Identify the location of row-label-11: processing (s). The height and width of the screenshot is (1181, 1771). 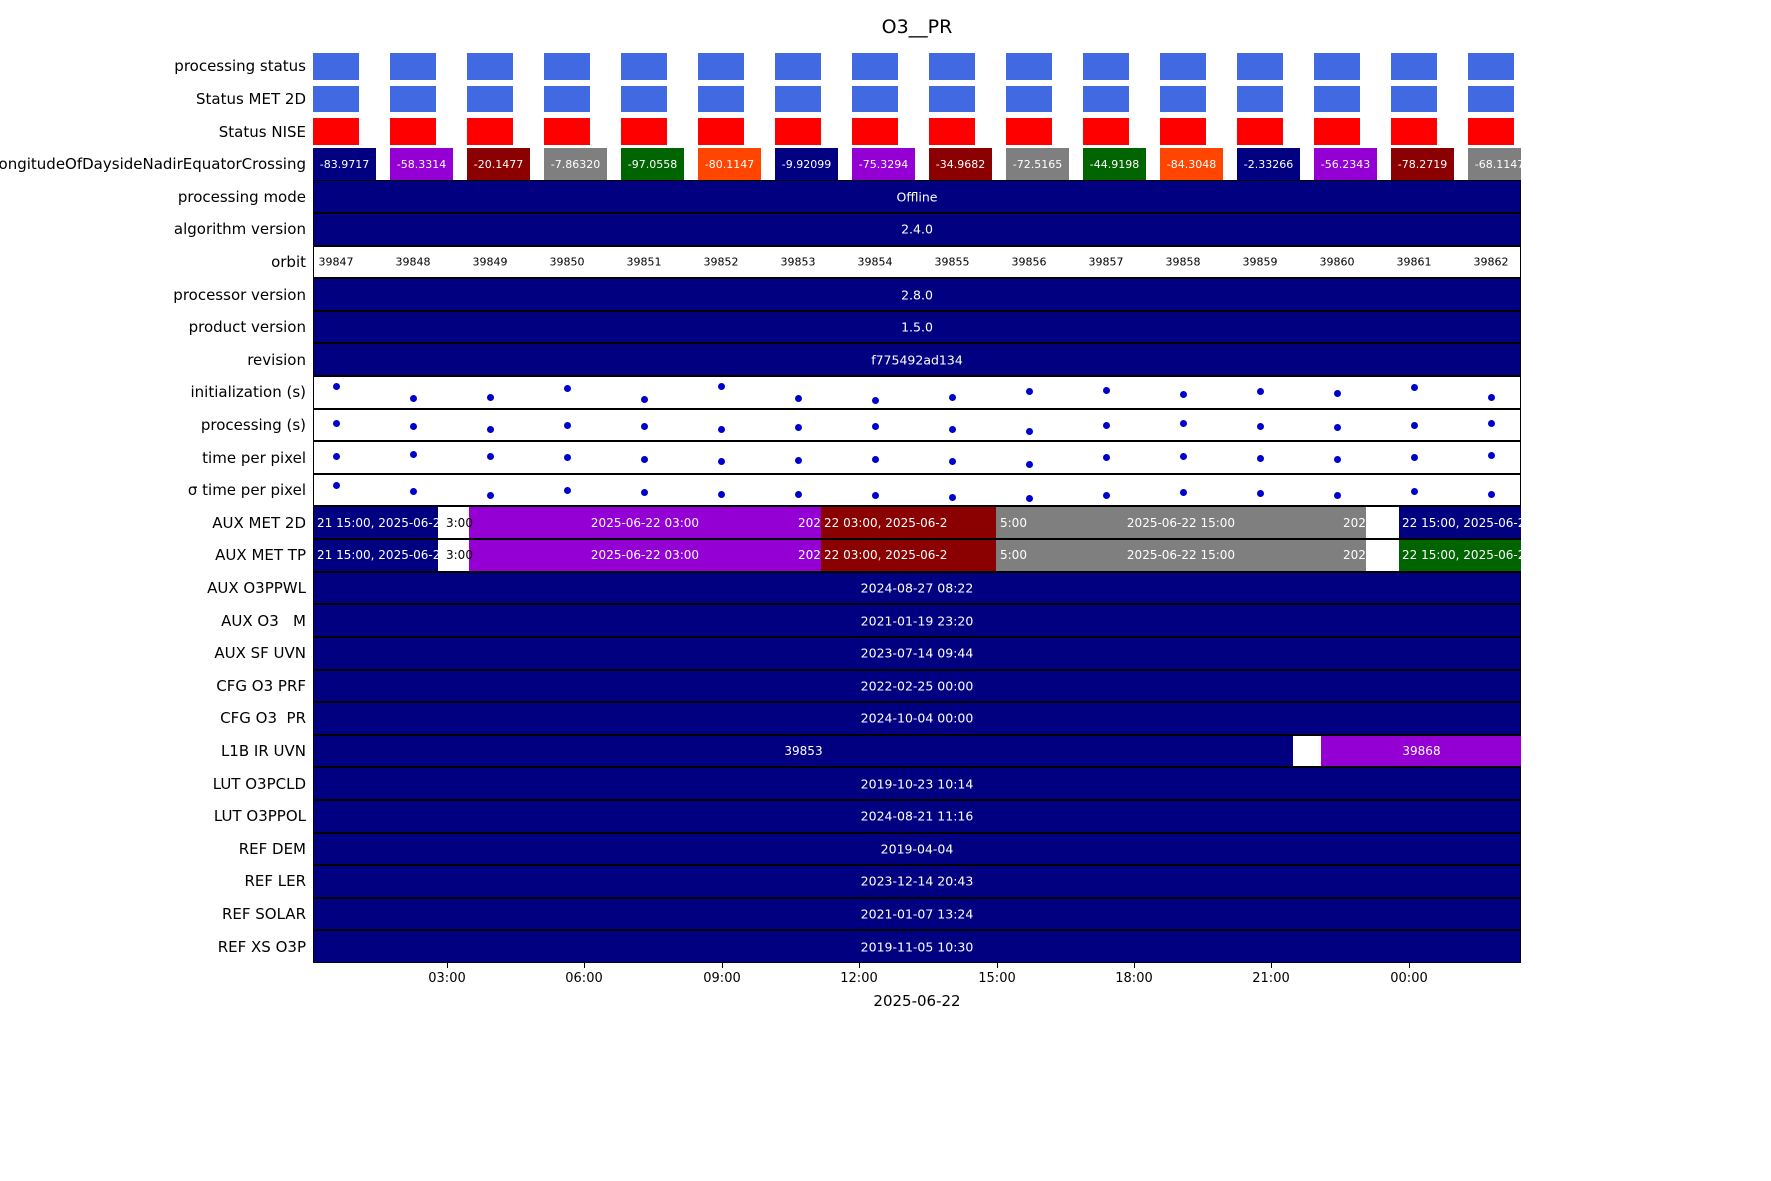
(253, 424).